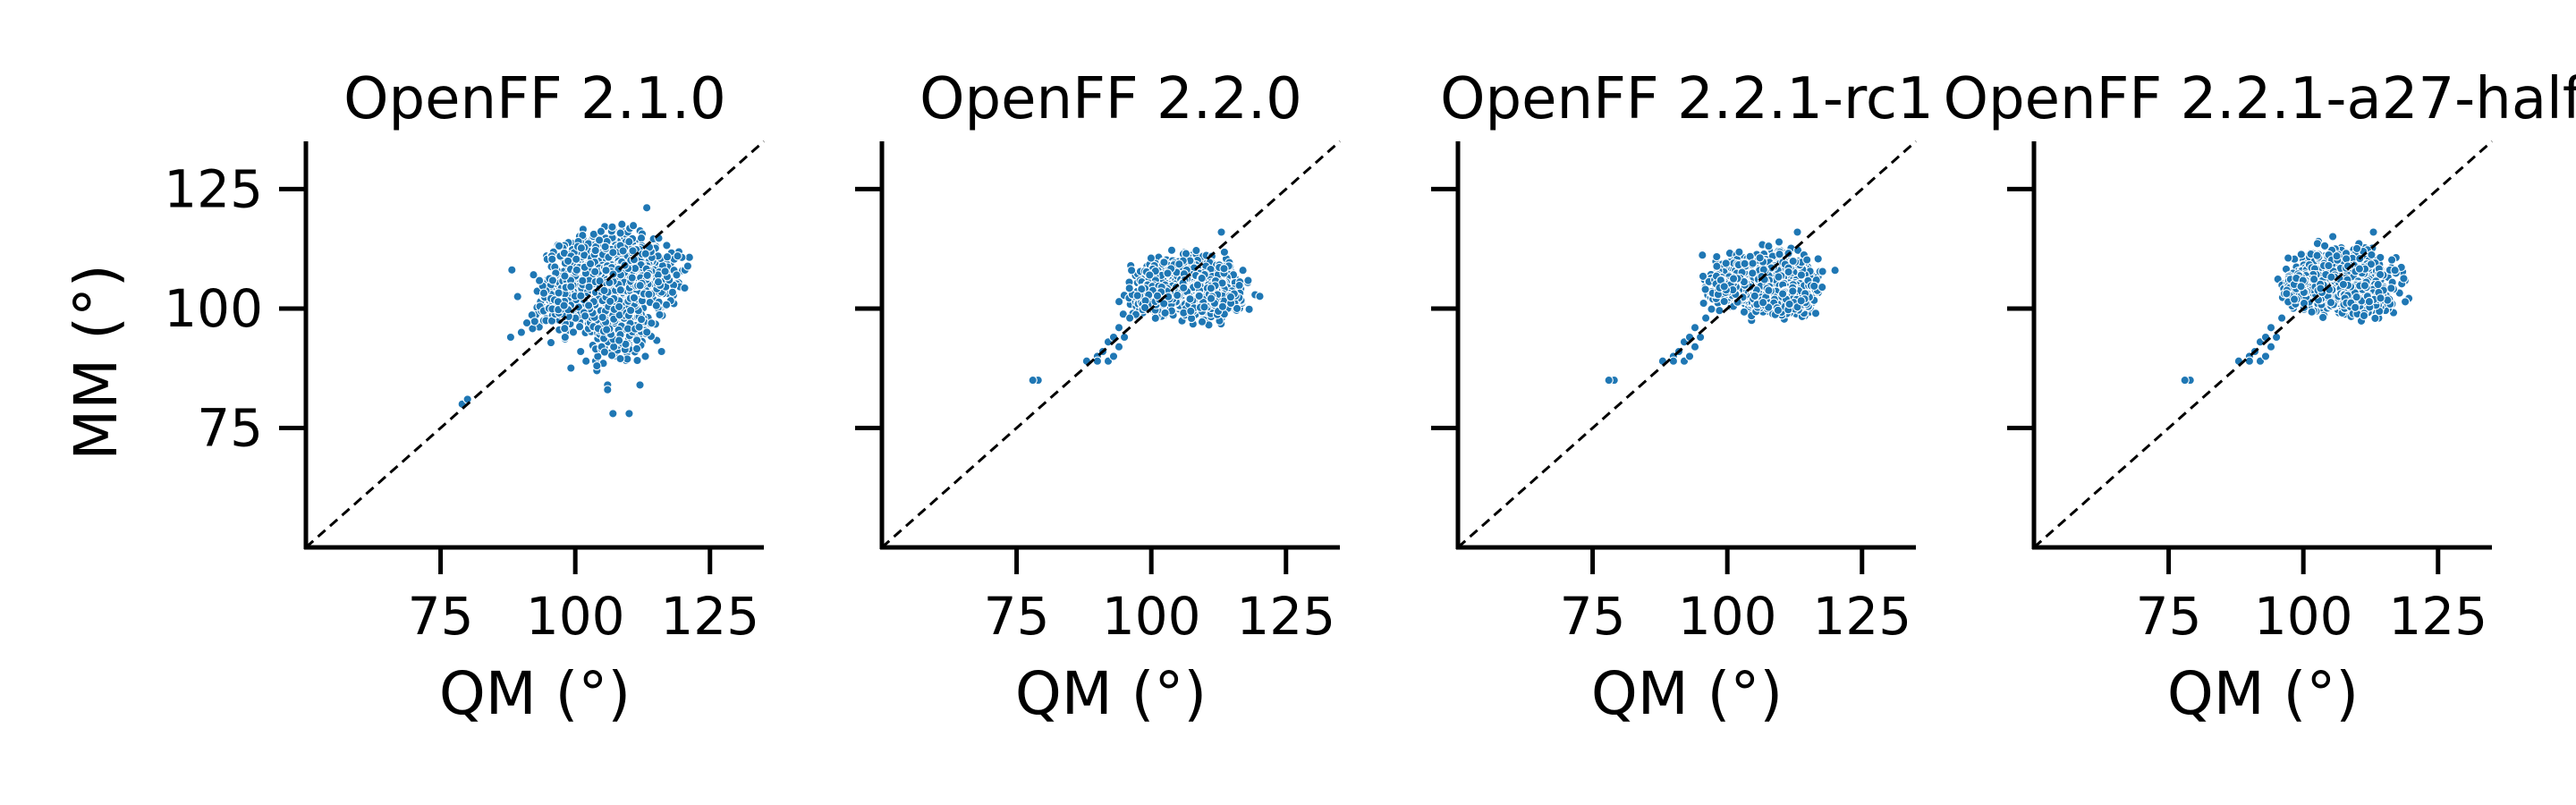 The height and width of the screenshot is (805, 2576). Describe the element at coordinates (96, 362) in the screenshot. I see `y-axis-label: MM (°)` at that location.